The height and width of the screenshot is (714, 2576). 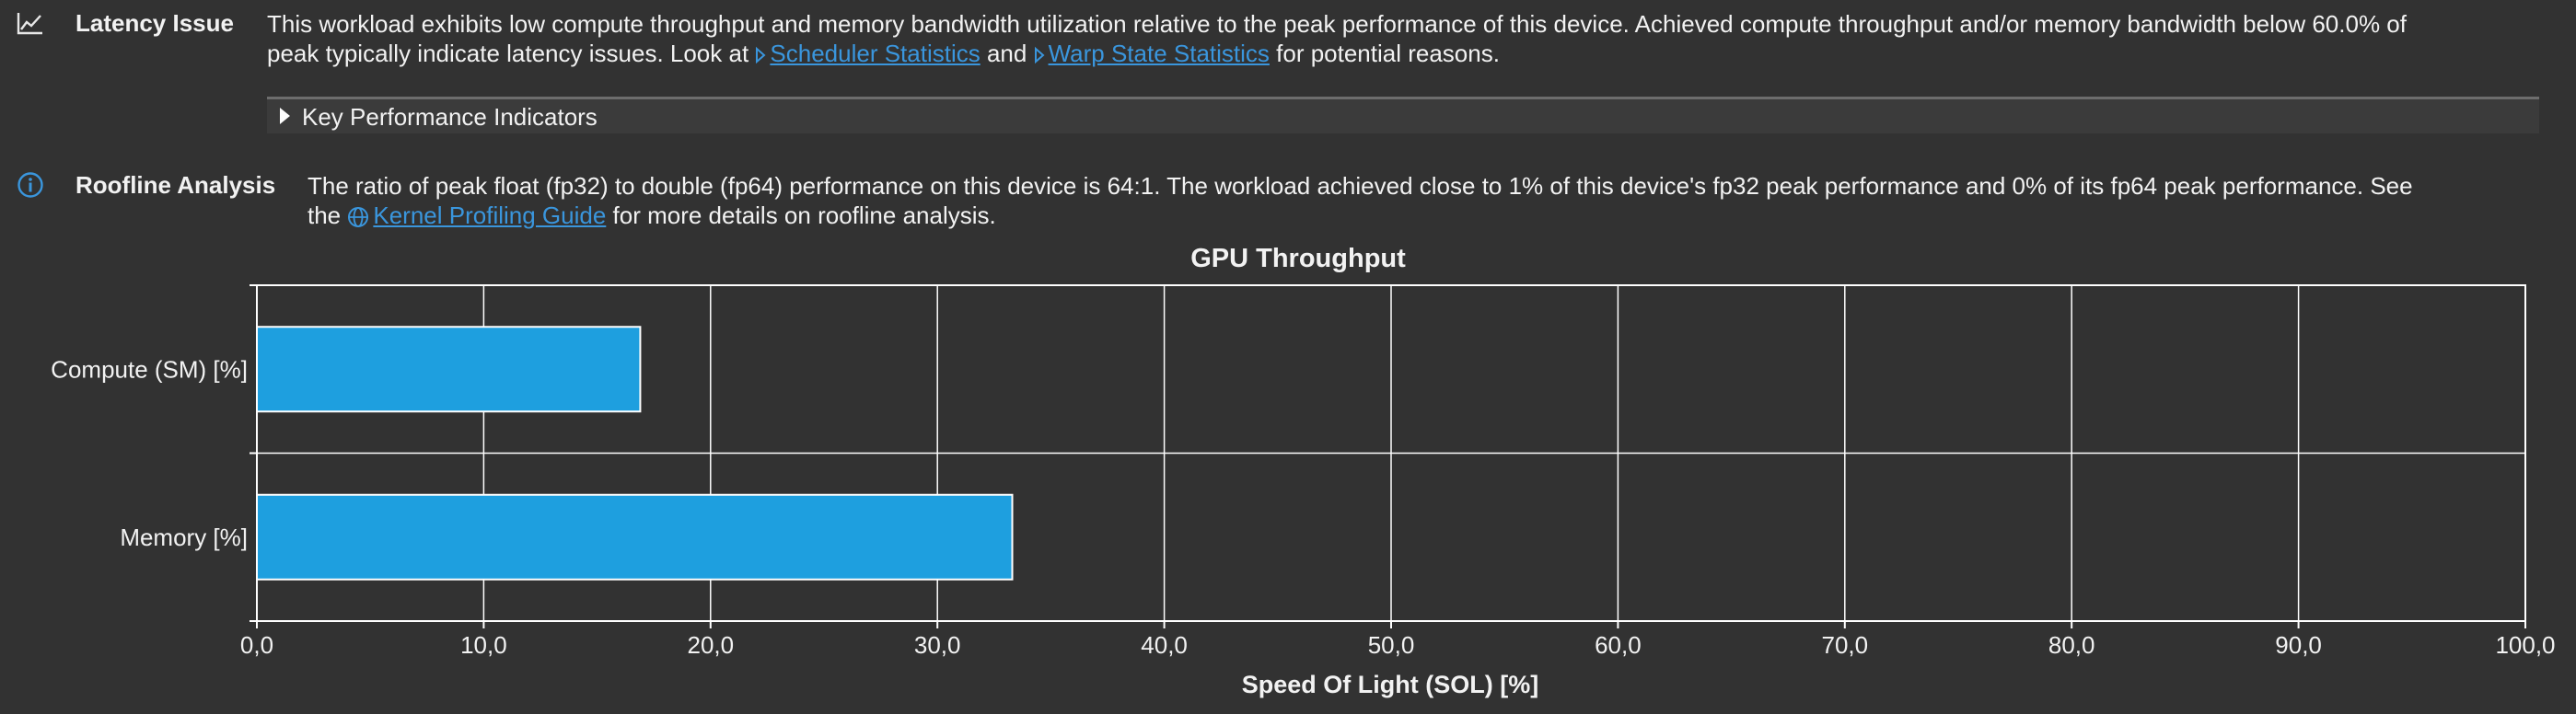 What do you see at coordinates (1159, 53) in the screenshot?
I see `warp-state-statistics-label: Warp State Statistics` at bounding box center [1159, 53].